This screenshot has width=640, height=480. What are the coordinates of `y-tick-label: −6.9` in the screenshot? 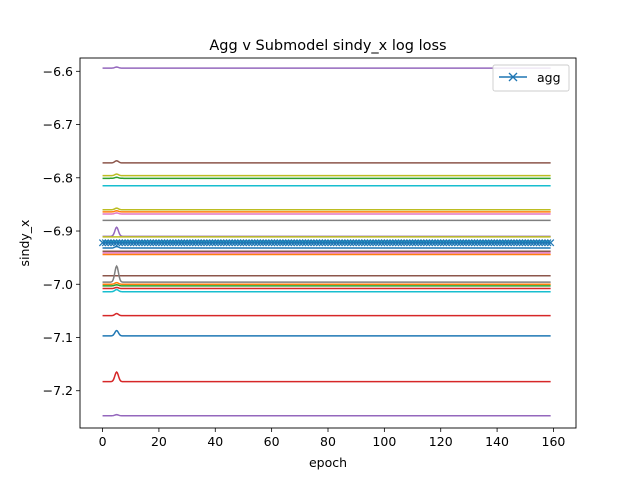 It's located at (58, 231).